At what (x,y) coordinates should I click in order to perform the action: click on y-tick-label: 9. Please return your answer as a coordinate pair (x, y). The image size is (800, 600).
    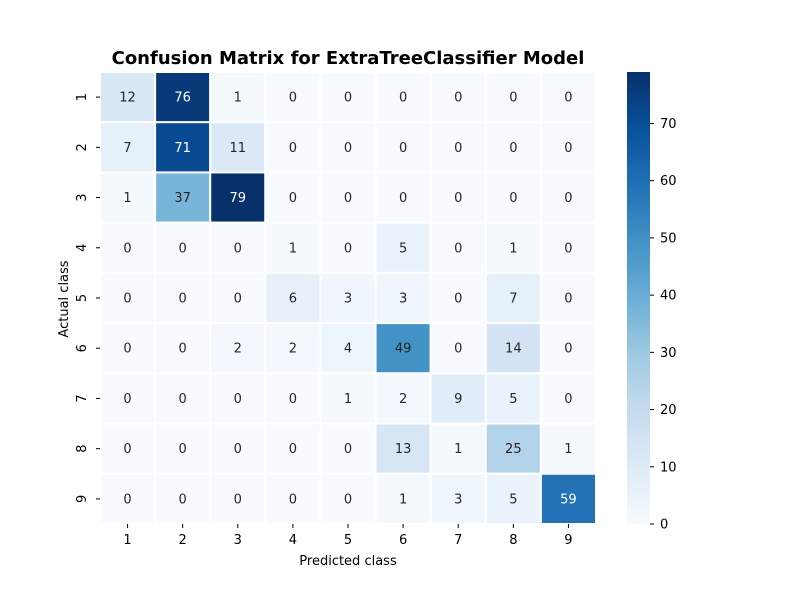
    Looking at the image, I should click on (82, 499).